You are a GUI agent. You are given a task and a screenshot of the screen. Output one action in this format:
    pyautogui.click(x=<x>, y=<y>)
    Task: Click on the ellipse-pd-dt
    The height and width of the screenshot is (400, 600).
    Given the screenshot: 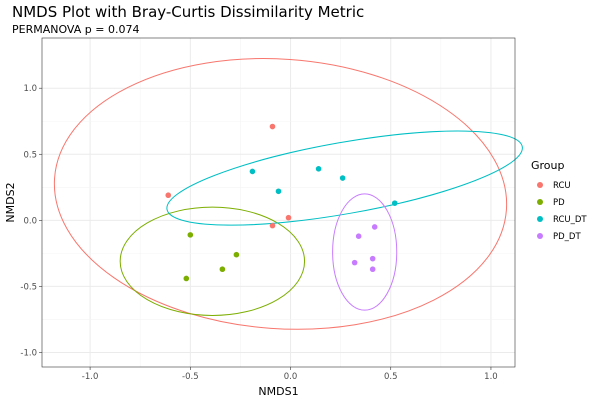 What is the action you would take?
    pyautogui.click(x=365, y=252)
    